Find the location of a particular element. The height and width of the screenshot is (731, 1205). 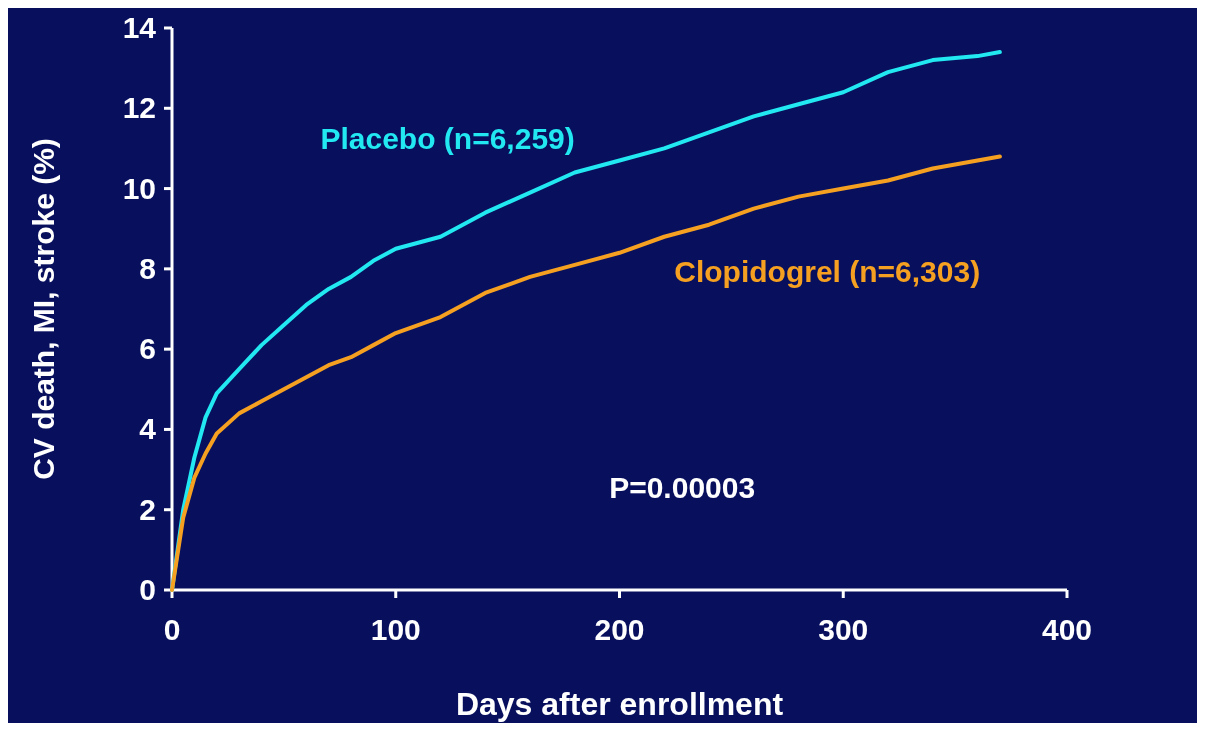

x-axis-title: Days after enrollment is located at coordinates (619, 704).